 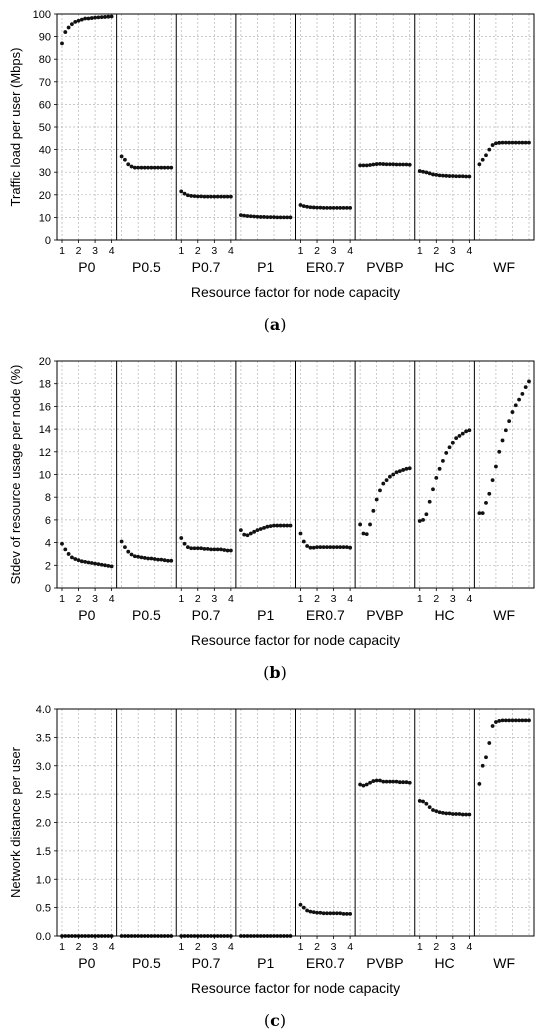 I want to click on data-point-P0.7-4, so click(x=191, y=548).